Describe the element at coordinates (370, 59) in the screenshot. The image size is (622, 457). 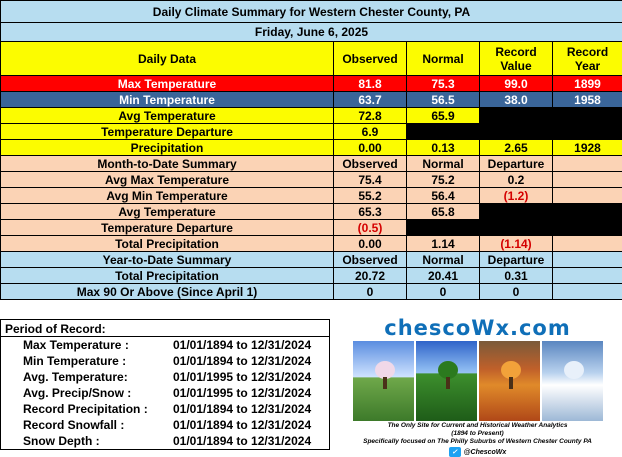
I see `col-observed: Observed` at that location.